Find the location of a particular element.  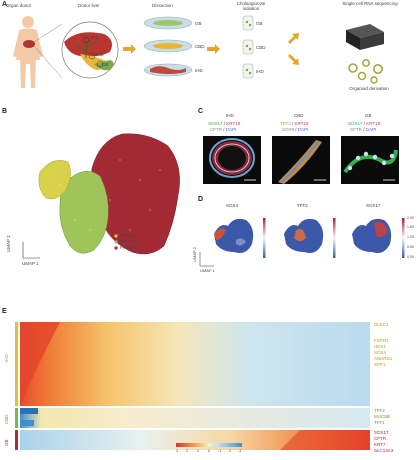

liver-region-ihd: IHD is located at coordinates (95, 37).